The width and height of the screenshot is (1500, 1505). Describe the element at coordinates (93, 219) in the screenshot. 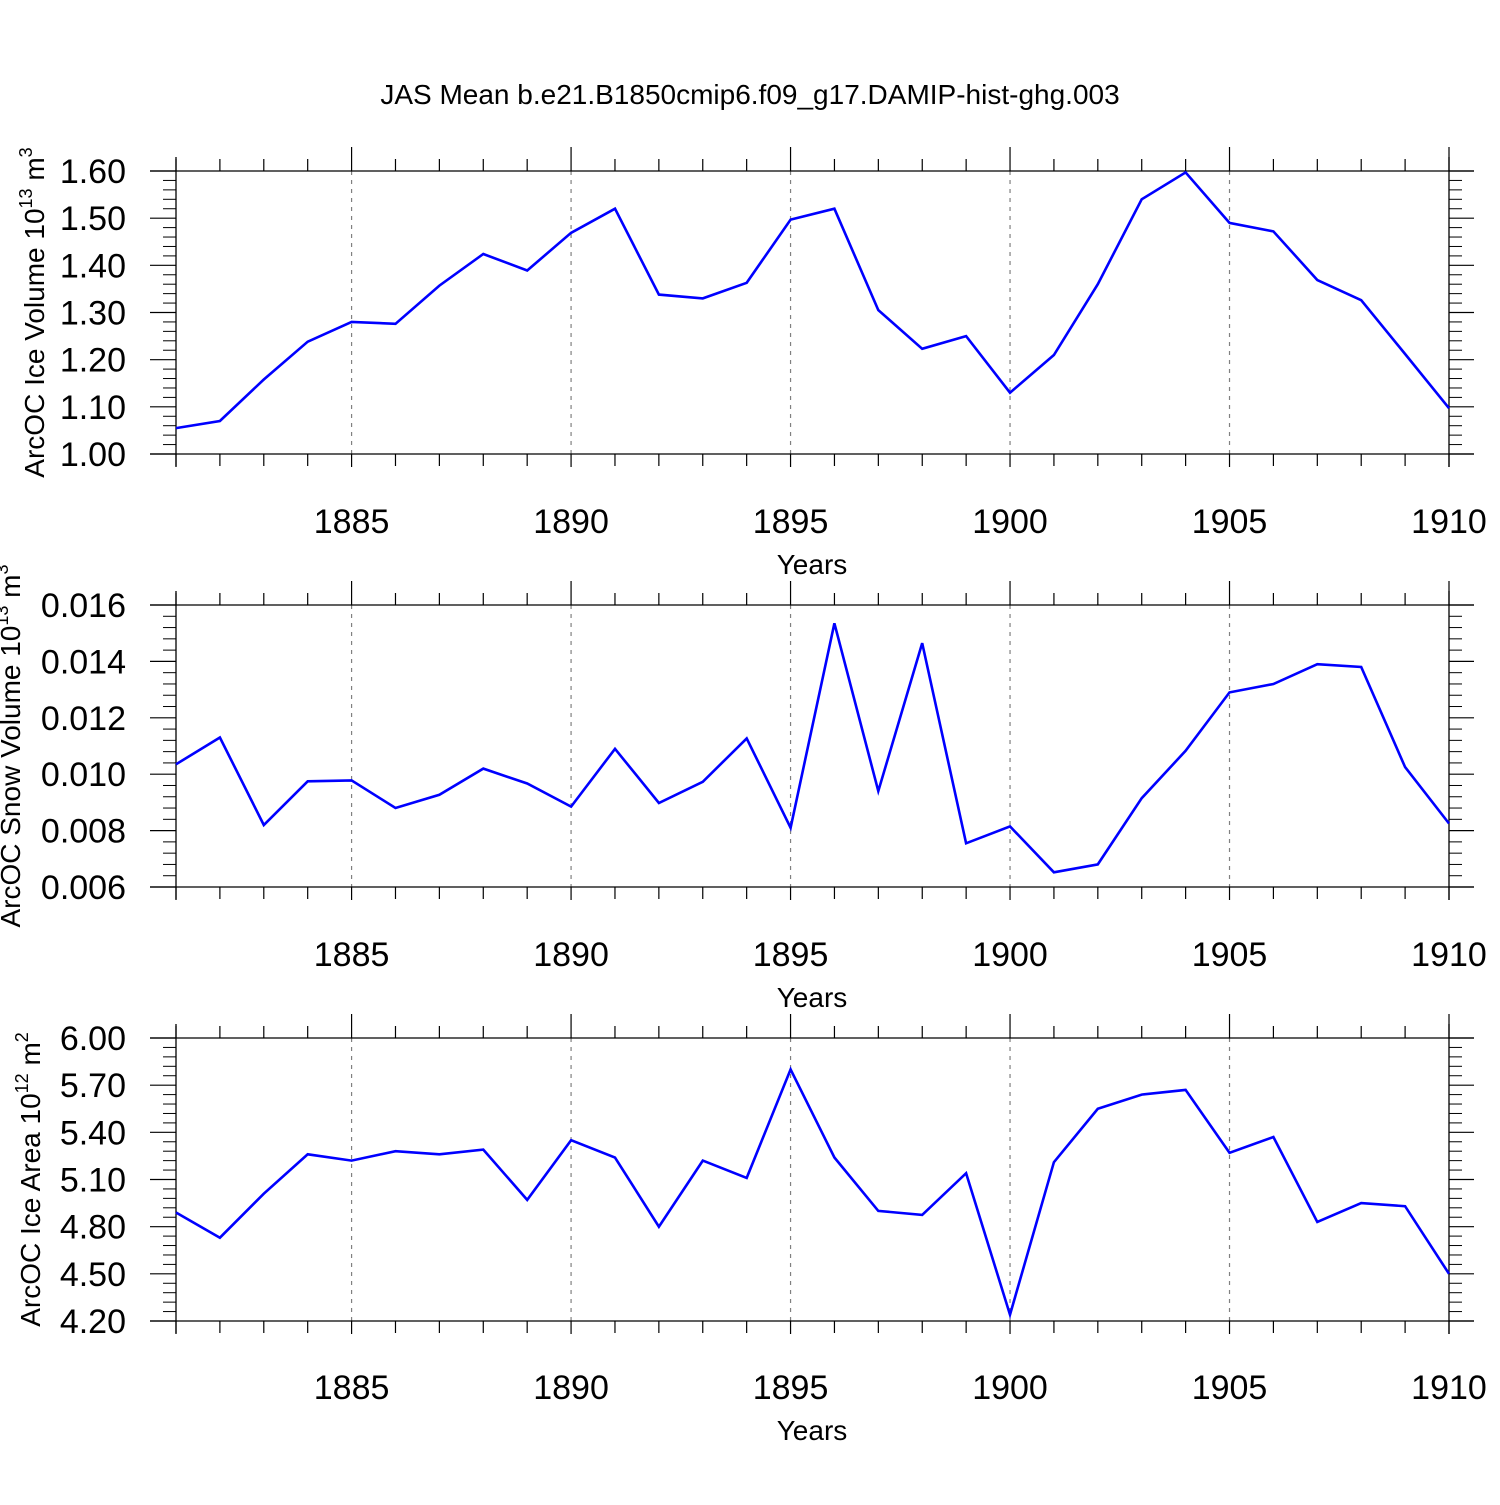

I see `y-tick-label: 1.50` at that location.